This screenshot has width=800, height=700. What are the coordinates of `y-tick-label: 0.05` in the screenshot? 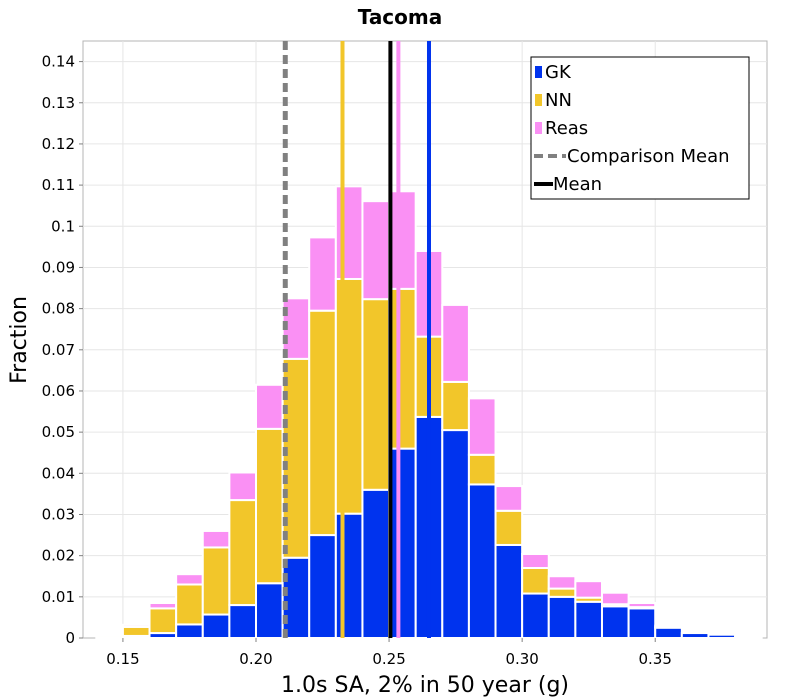 It's located at (58, 432).